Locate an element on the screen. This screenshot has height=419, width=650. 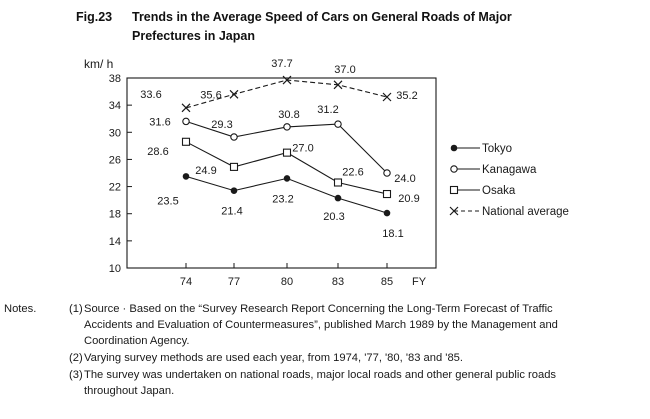
y-tick-label: 14 is located at coordinates (115, 242).